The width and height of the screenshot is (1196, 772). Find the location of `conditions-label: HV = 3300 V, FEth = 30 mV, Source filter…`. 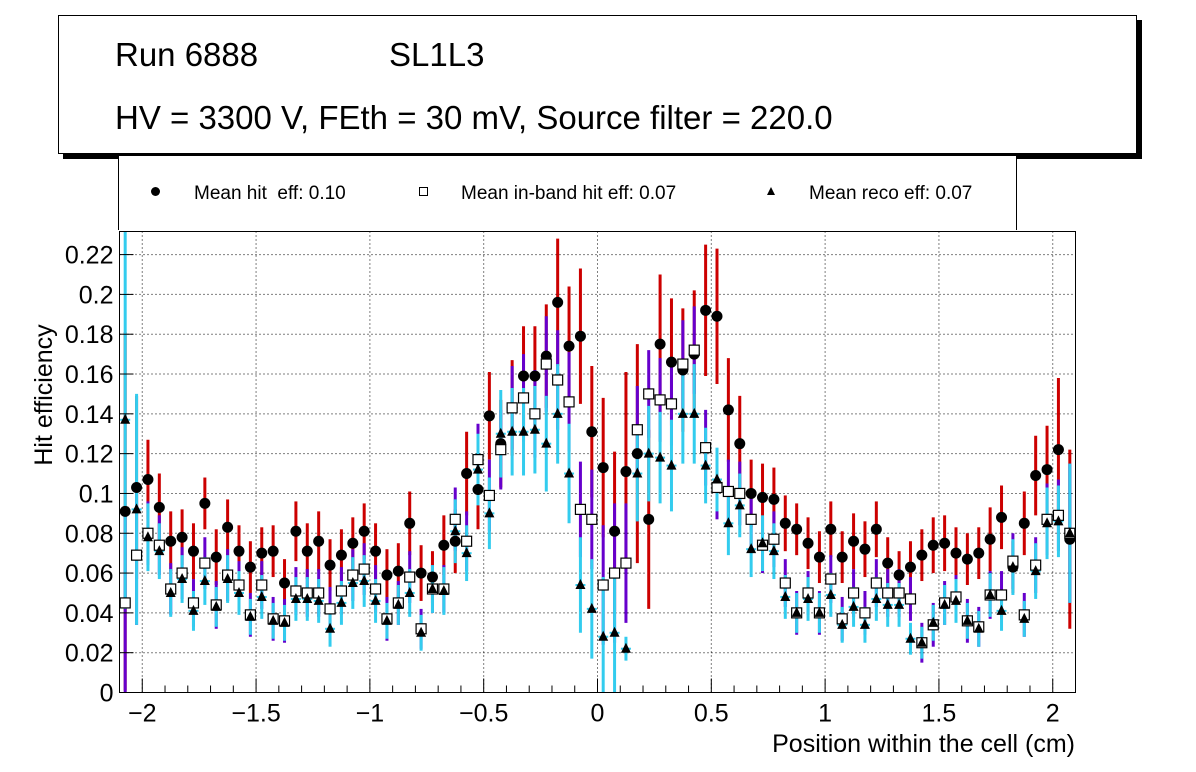

conditions-label: HV = 3300 V, FEth = 30 mV, Source filter… is located at coordinates (474, 117).